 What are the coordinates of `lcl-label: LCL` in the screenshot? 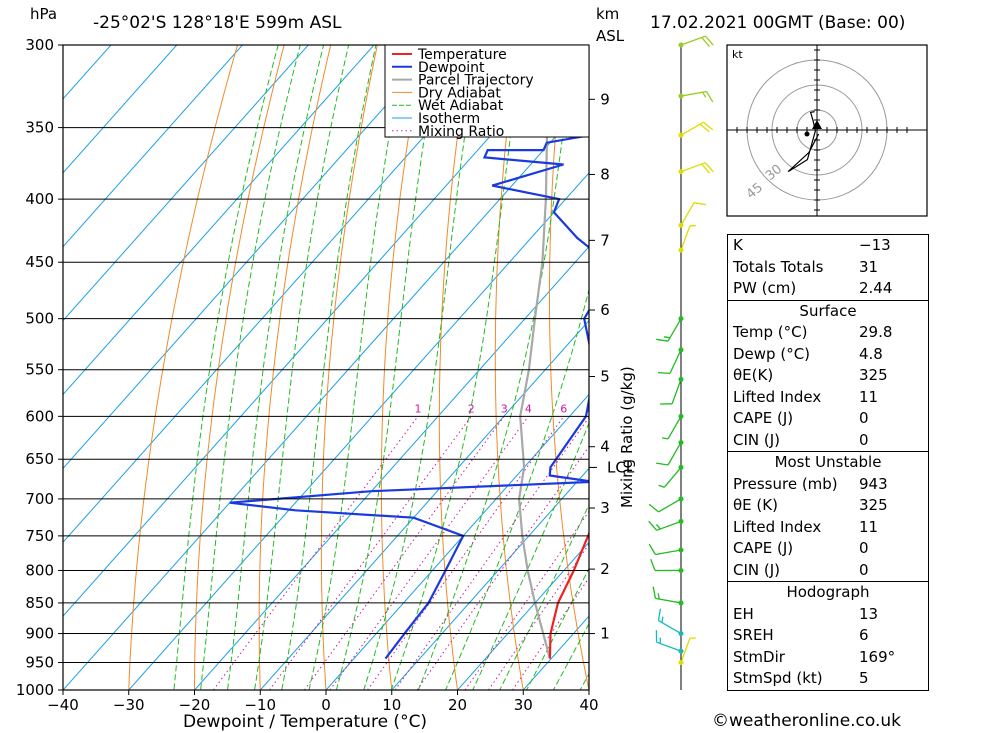 It's located at (621, 467).